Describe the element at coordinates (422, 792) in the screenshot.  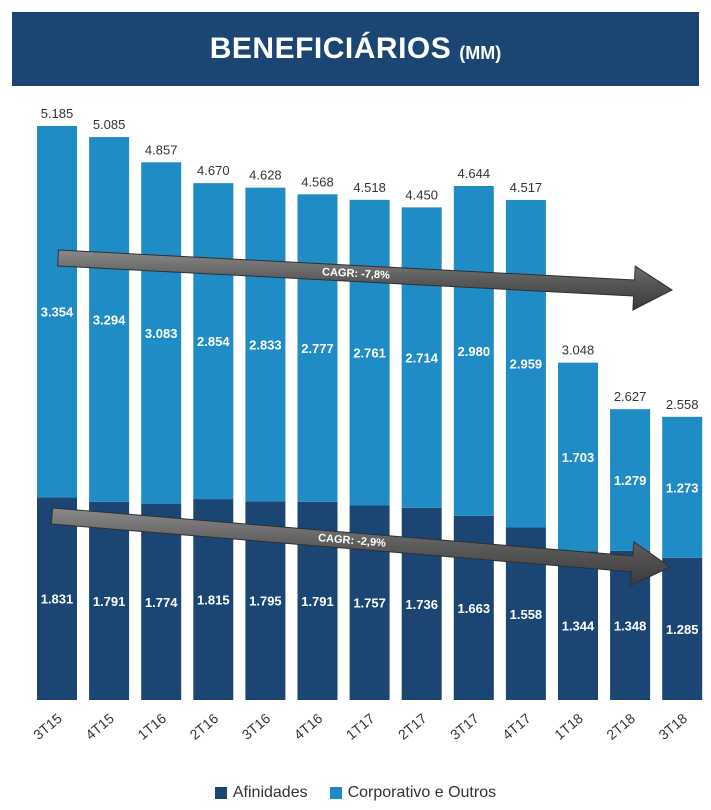
I see `legend-label-corporativo: Corporativo e Outros` at that location.